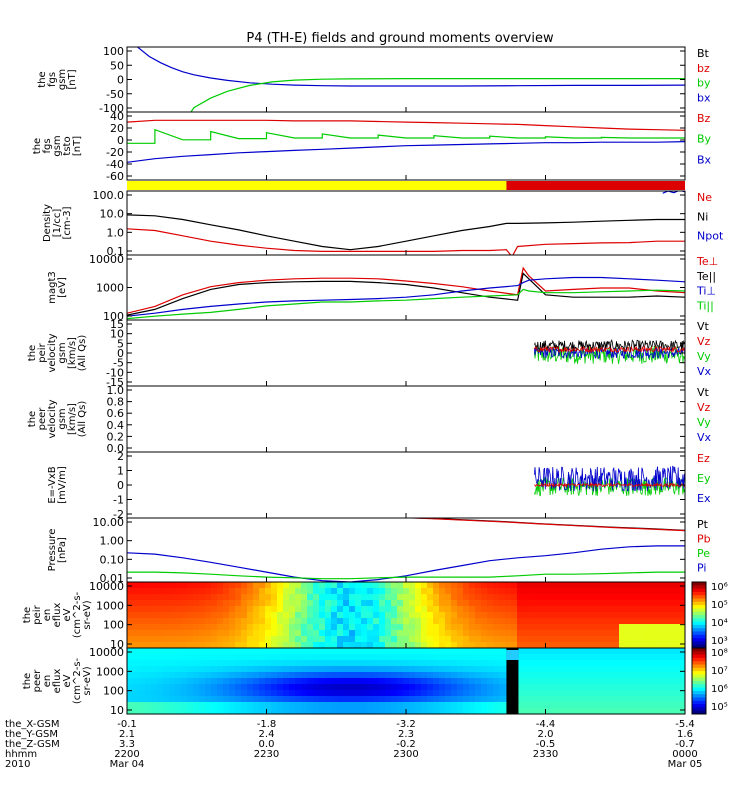  Describe the element at coordinates (57, 145) in the screenshot. I see `y-axis-label: gsm` at that location.